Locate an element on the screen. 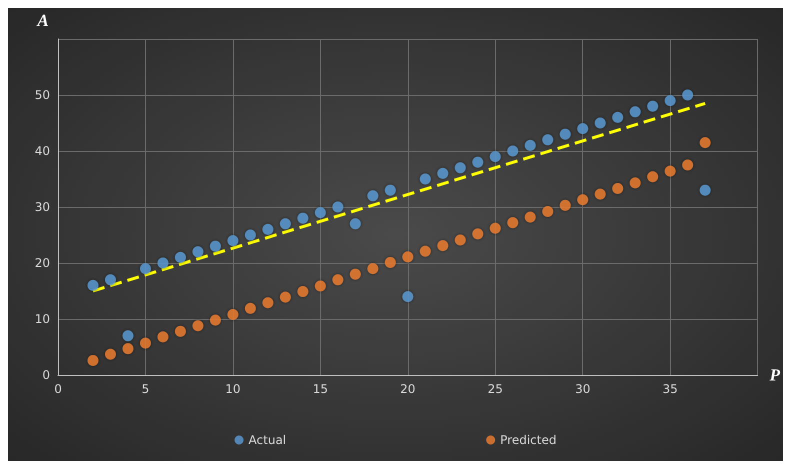  x-tick-label: 20 is located at coordinates (408, 389).